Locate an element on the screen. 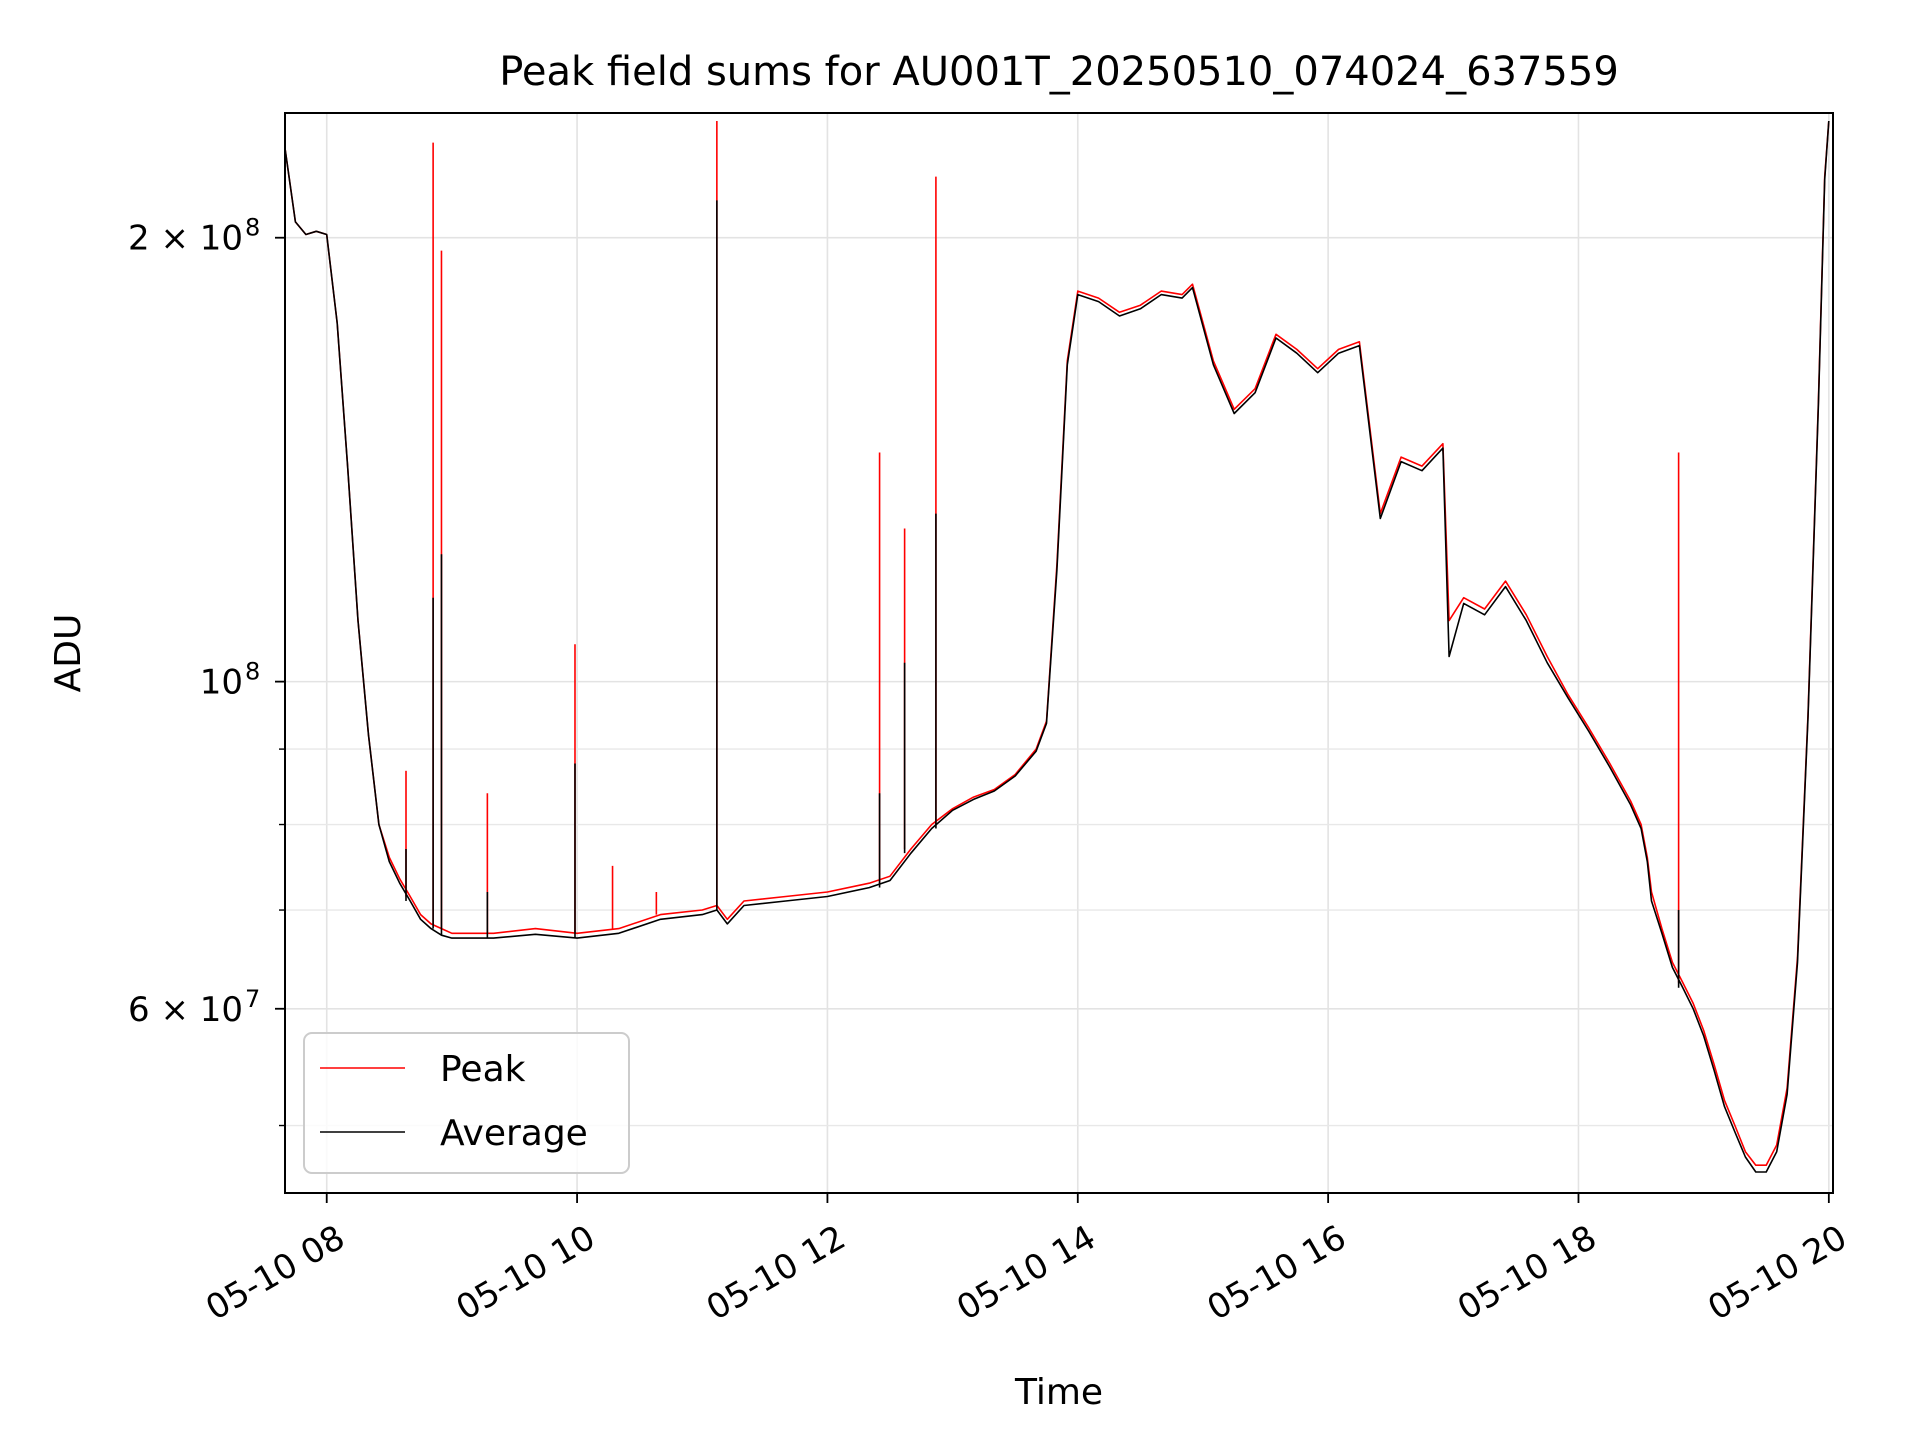 The image size is (1920, 1440). y-axis-label: ADU is located at coordinates (68, 653).